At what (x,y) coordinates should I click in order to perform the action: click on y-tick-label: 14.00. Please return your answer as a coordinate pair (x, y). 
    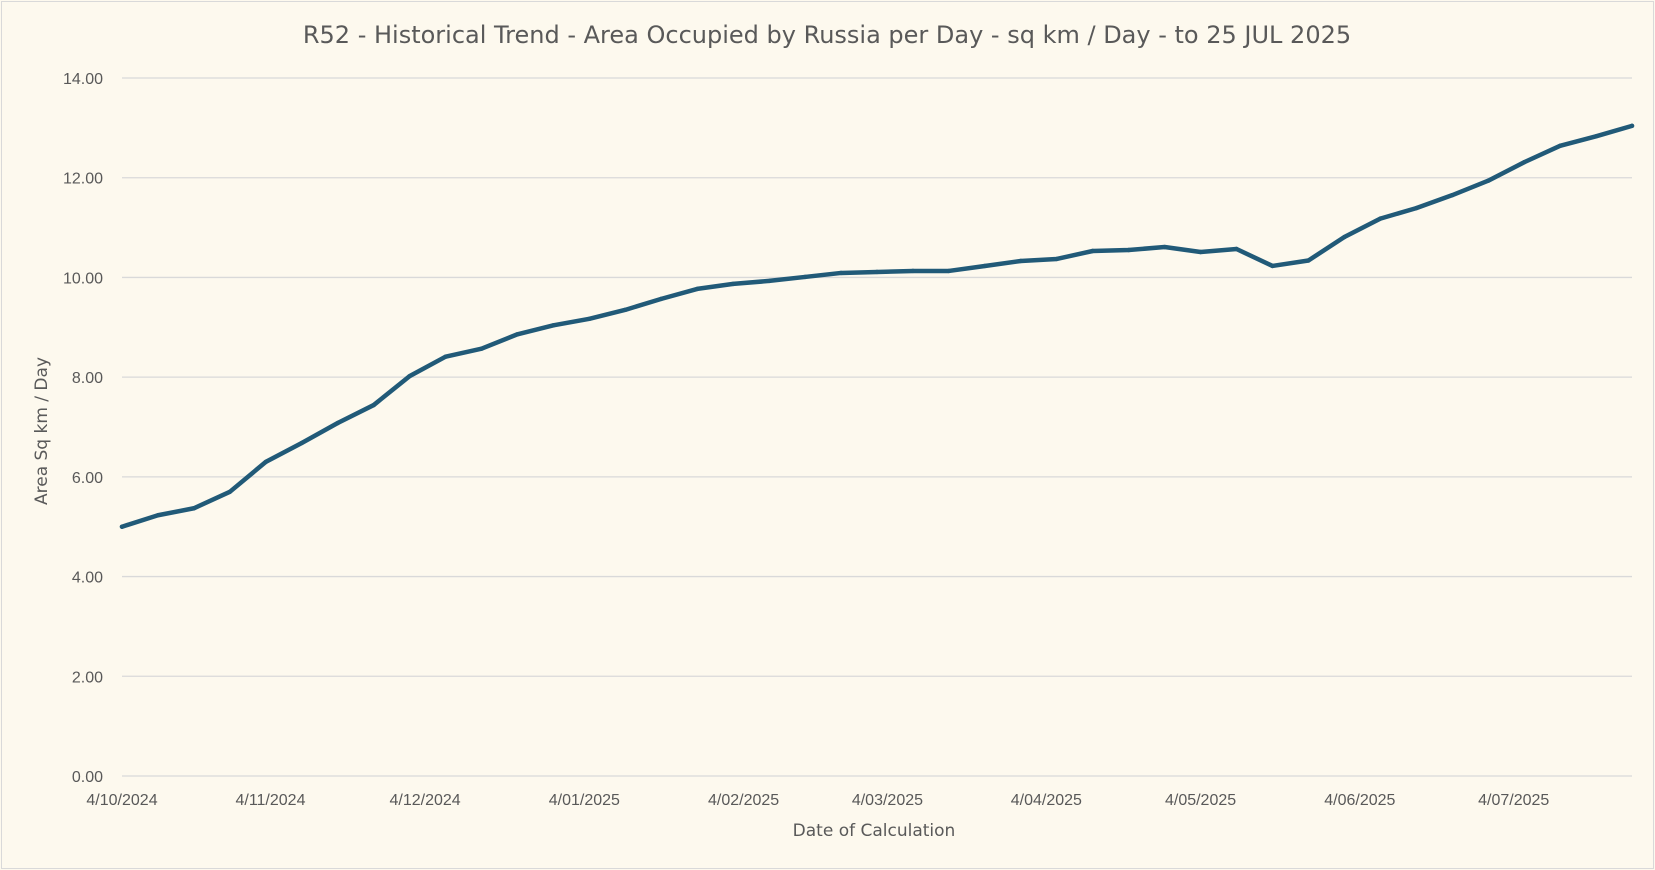
    Looking at the image, I should click on (83, 79).